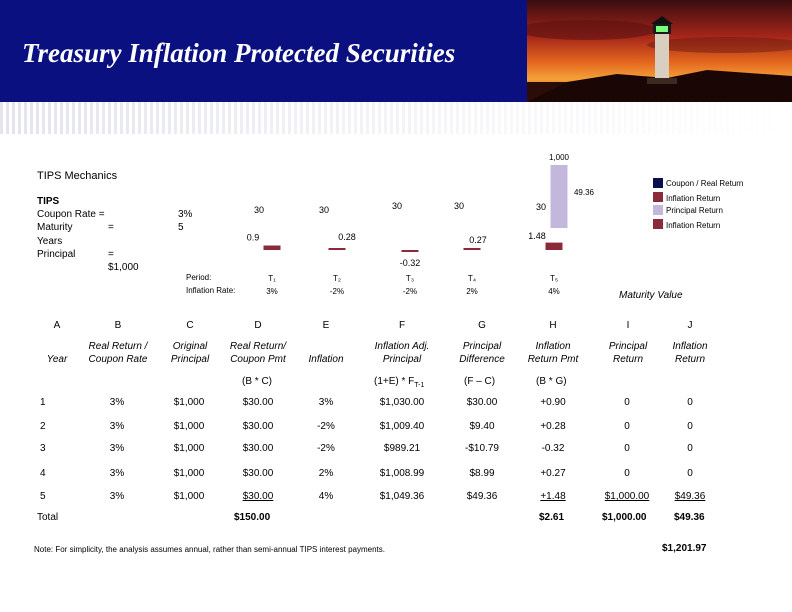  I want to click on principal-equals: =, so click(111, 254).